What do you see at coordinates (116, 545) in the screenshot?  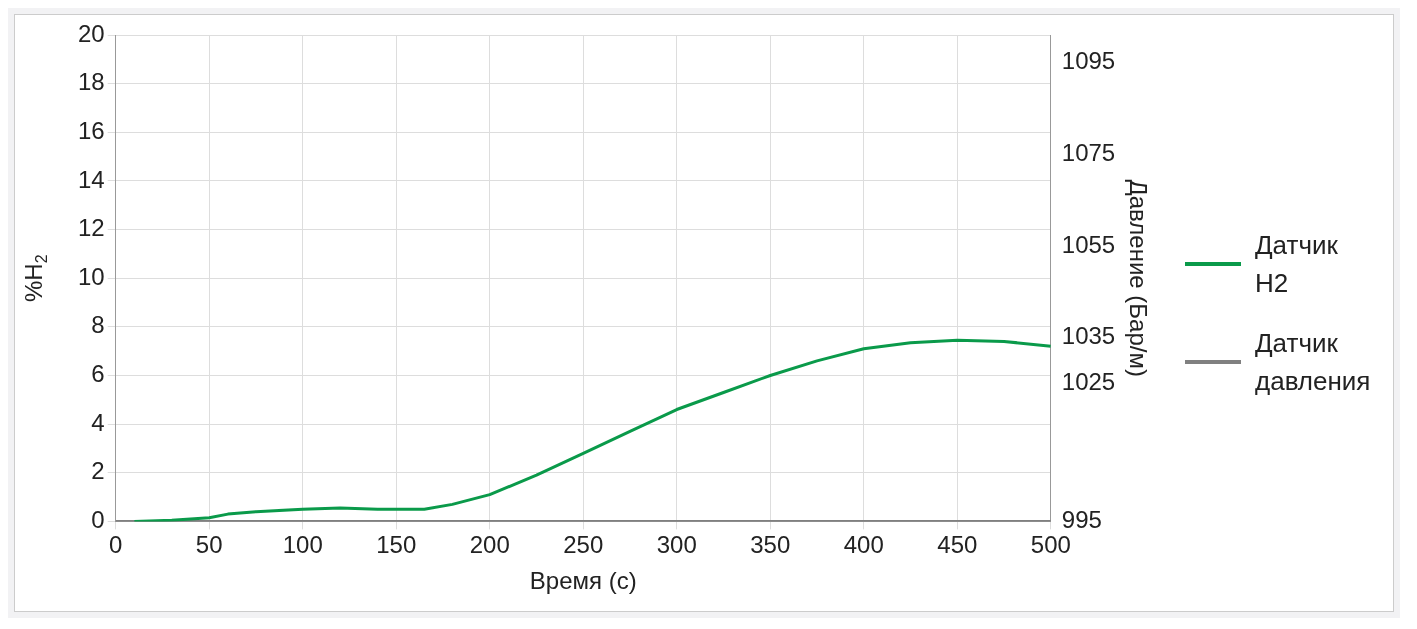 I see `x-tick-label: 0` at bounding box center [116, 545].